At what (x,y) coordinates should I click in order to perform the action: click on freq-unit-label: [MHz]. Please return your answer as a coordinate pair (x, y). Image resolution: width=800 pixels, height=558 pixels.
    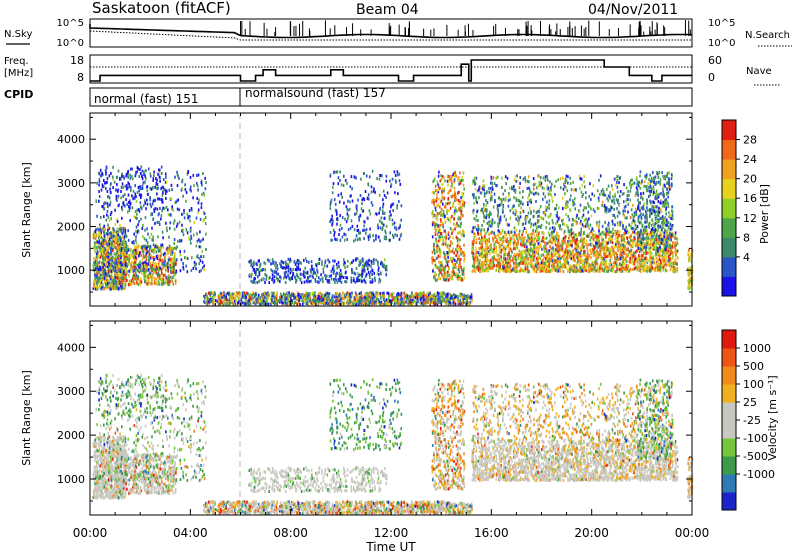
    Looking at the image, I should click on (18, 73).